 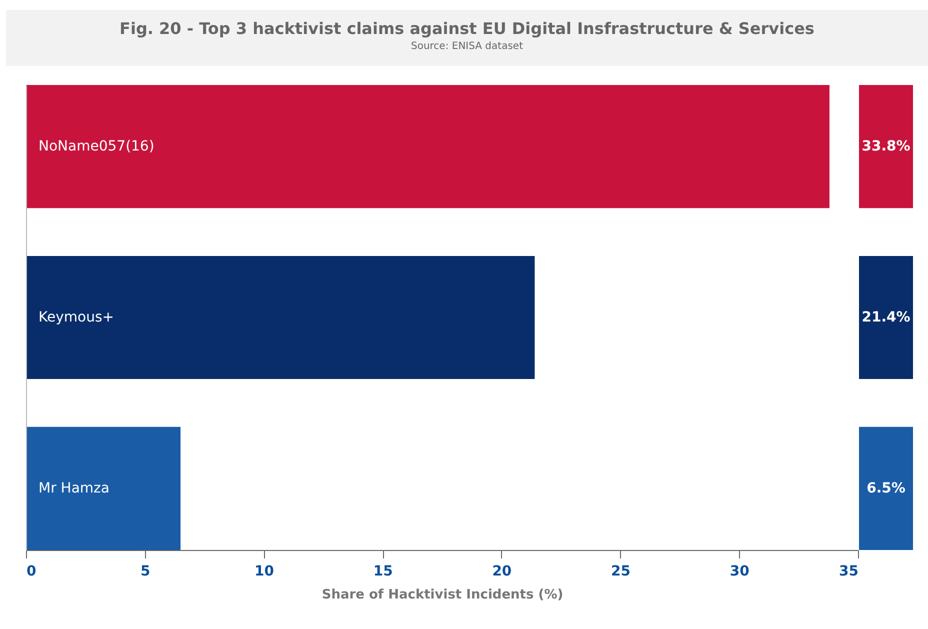 What do you see at coordinates (383, 572) in the screenshot?
I see `x-tick-label: 15` at bounding box center [383, 572].